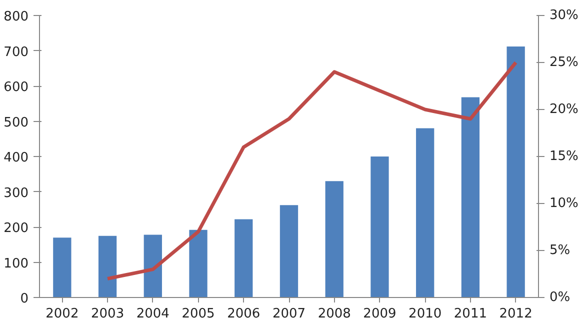 This screenshot has height=320, width=581. What do you see at coordinates (24, 299) in the screenshot?
I see `y-tick-label: 0` at bounding box center [24, 299].